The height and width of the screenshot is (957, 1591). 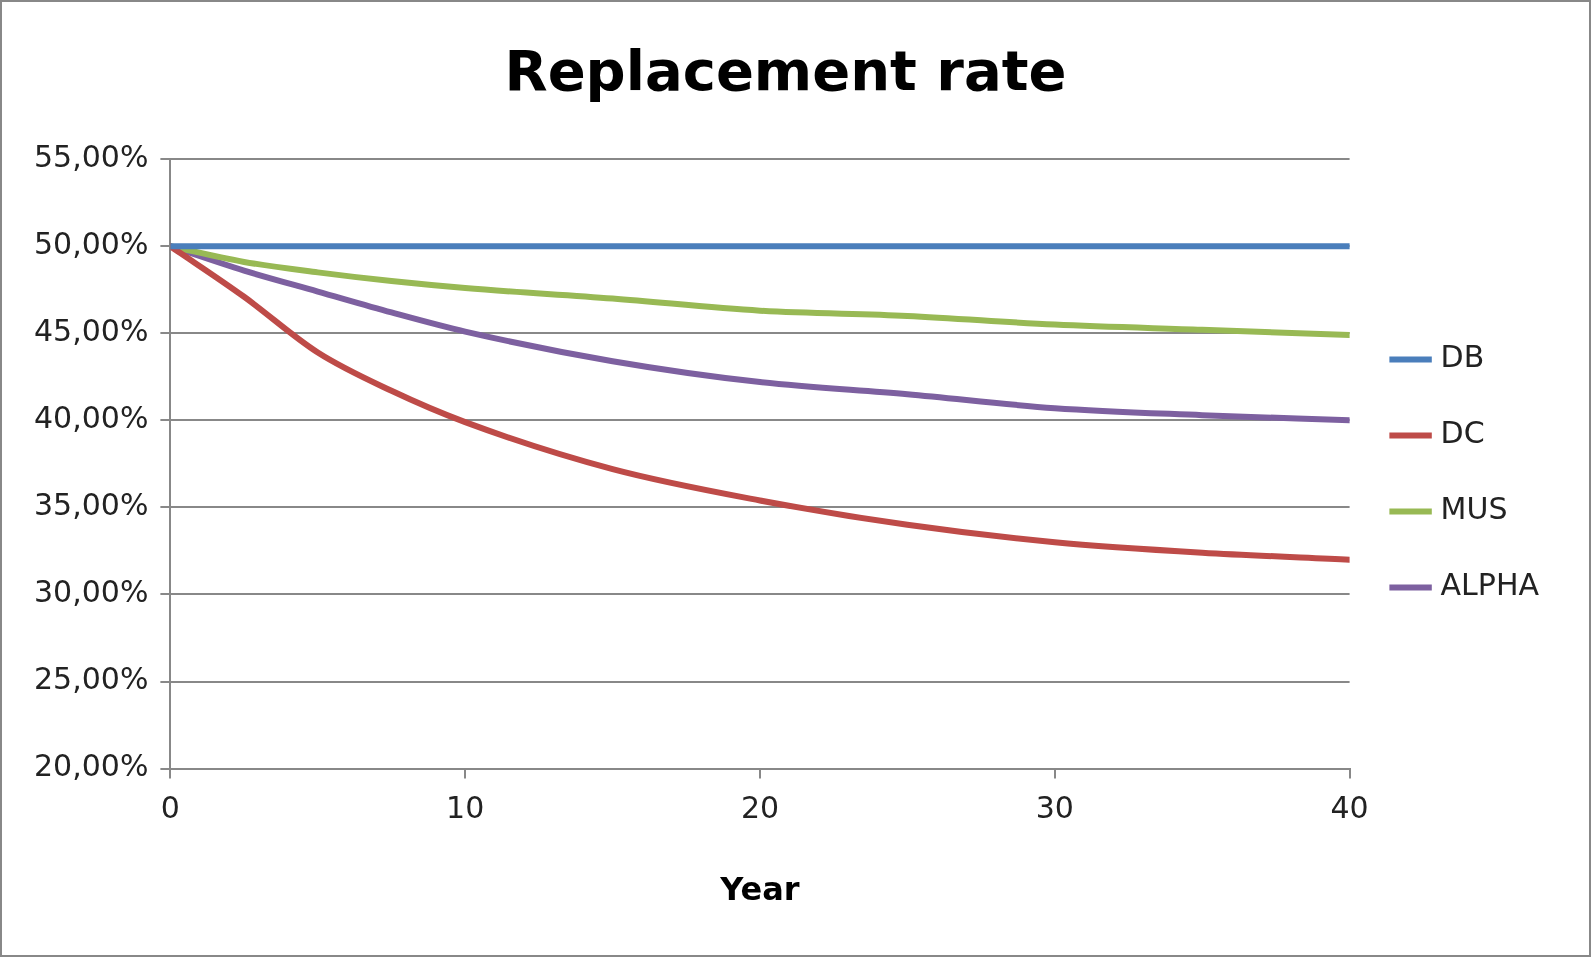 I want to click on legend-label: DB, so click(x=1462, y=357).